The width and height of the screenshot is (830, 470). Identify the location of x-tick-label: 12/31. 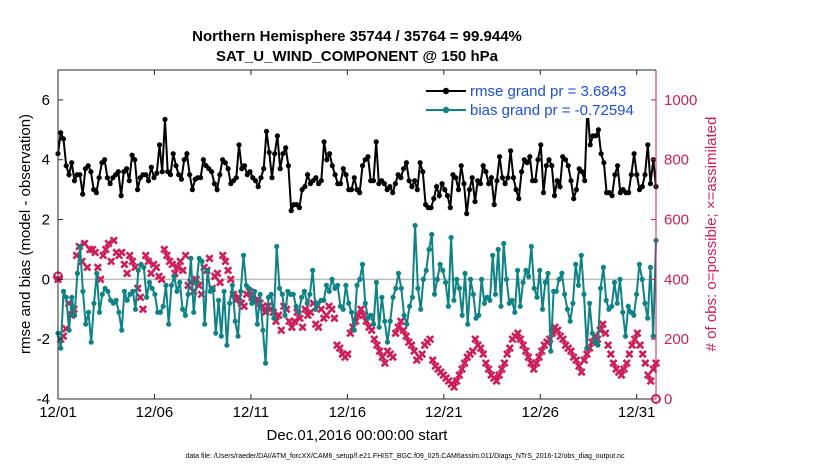
(637, 412).